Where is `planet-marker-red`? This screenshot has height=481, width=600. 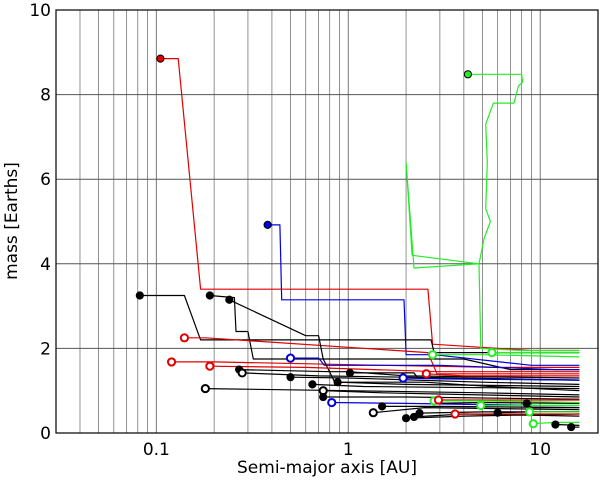 planet-marker-red is located at coordinates (160, 58).